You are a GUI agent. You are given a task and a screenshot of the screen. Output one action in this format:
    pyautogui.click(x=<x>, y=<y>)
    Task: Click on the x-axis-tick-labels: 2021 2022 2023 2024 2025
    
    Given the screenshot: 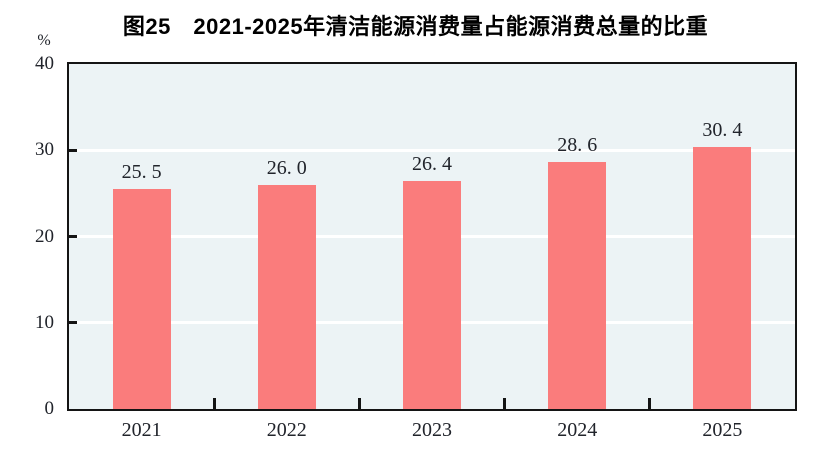 What is the action you would take?
    pyautogui.click(x=432, y=433)
    